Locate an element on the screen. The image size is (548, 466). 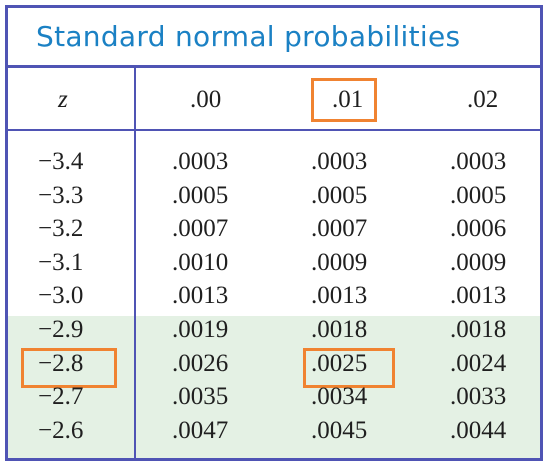
z-value-cell: −3.3 is located at coordinates (61, 195).